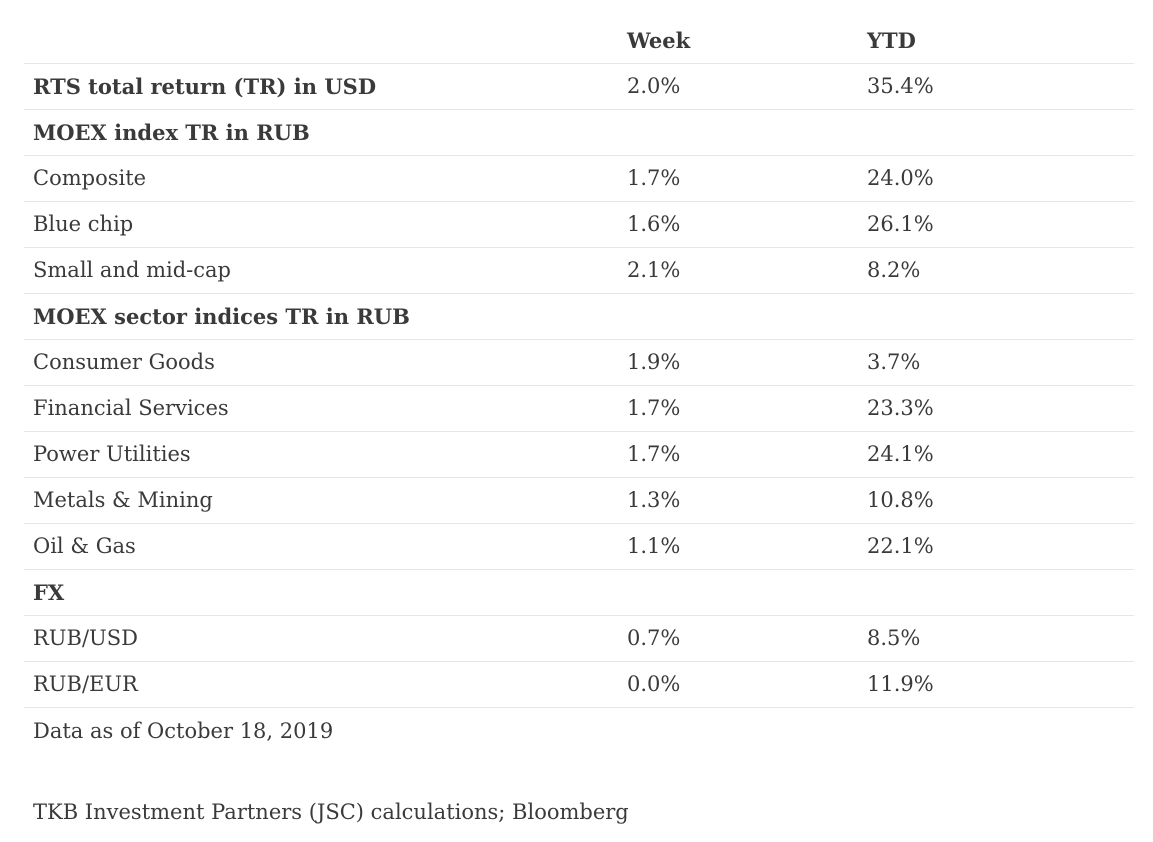  Describe the element at coordinates (579, 179) in the screenshot. I see `table-row: Composite 1.7% 24.0%` at that location.